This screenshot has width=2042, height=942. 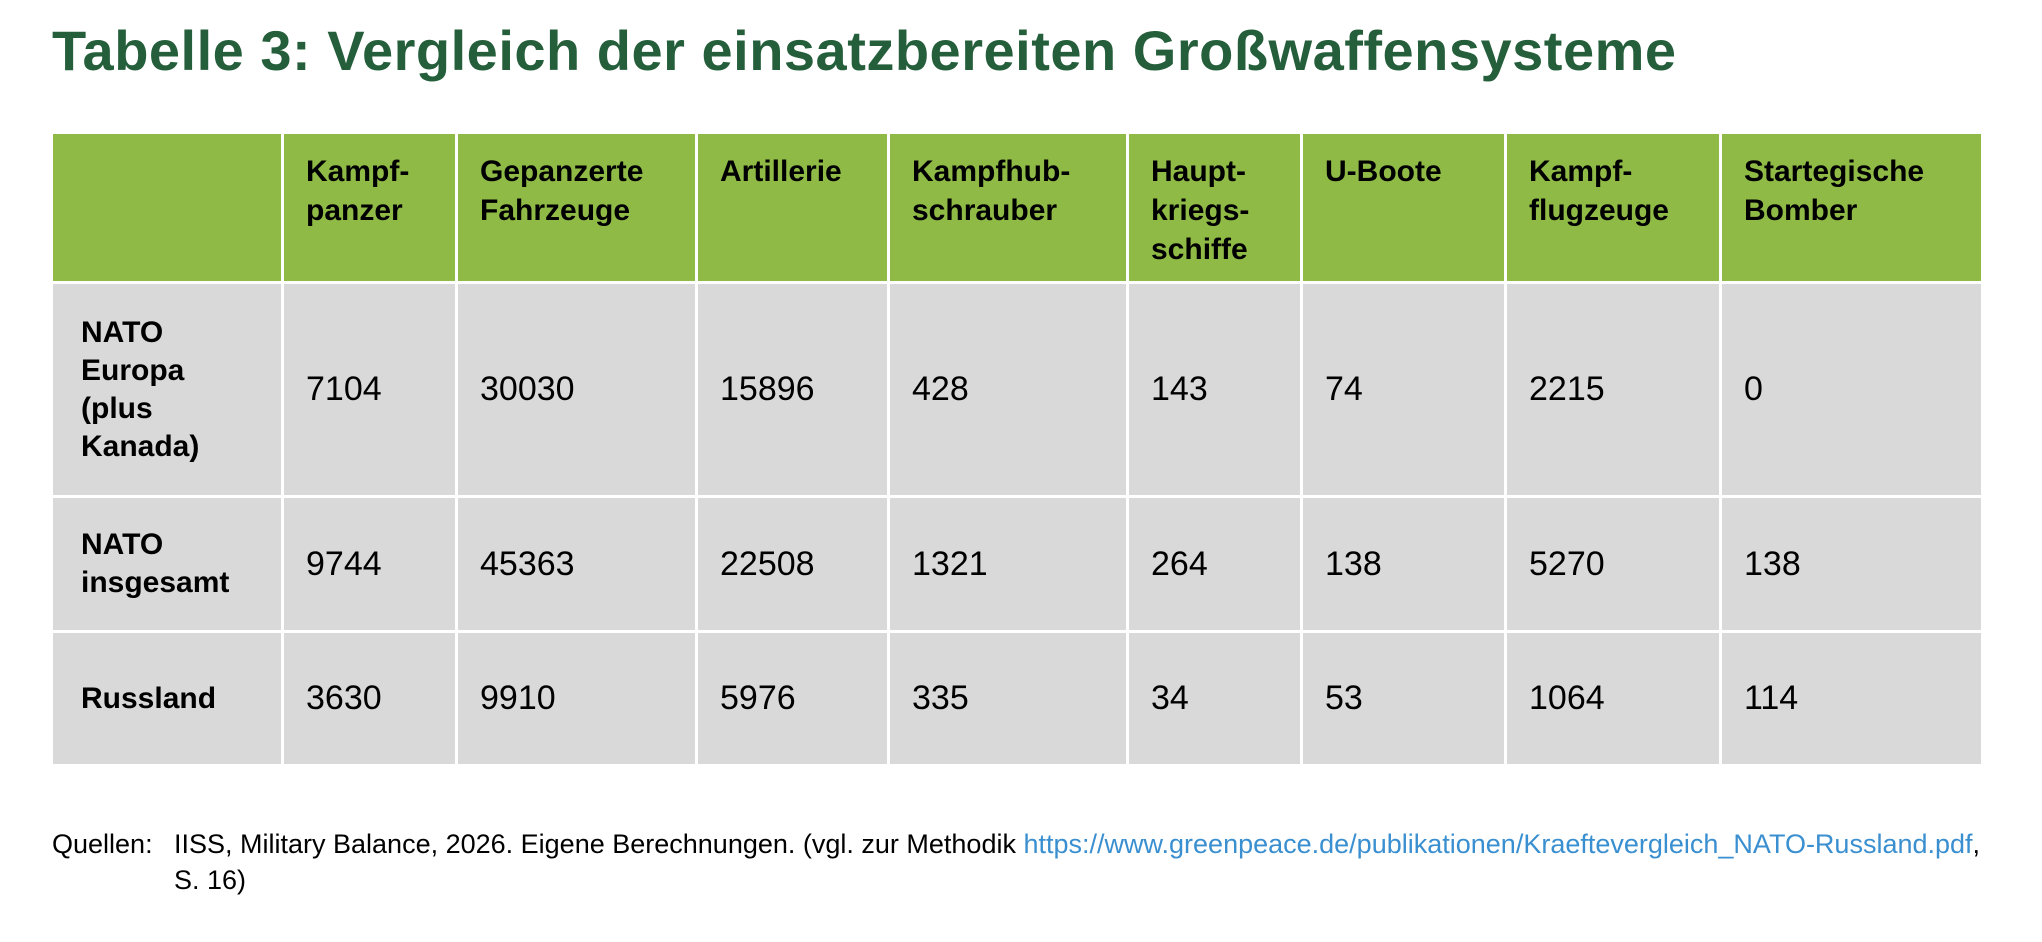 What do you see at coordinates (792, 564) in the screenshot?
I see `value-cell: 22508` at bounding box center [792, 564].